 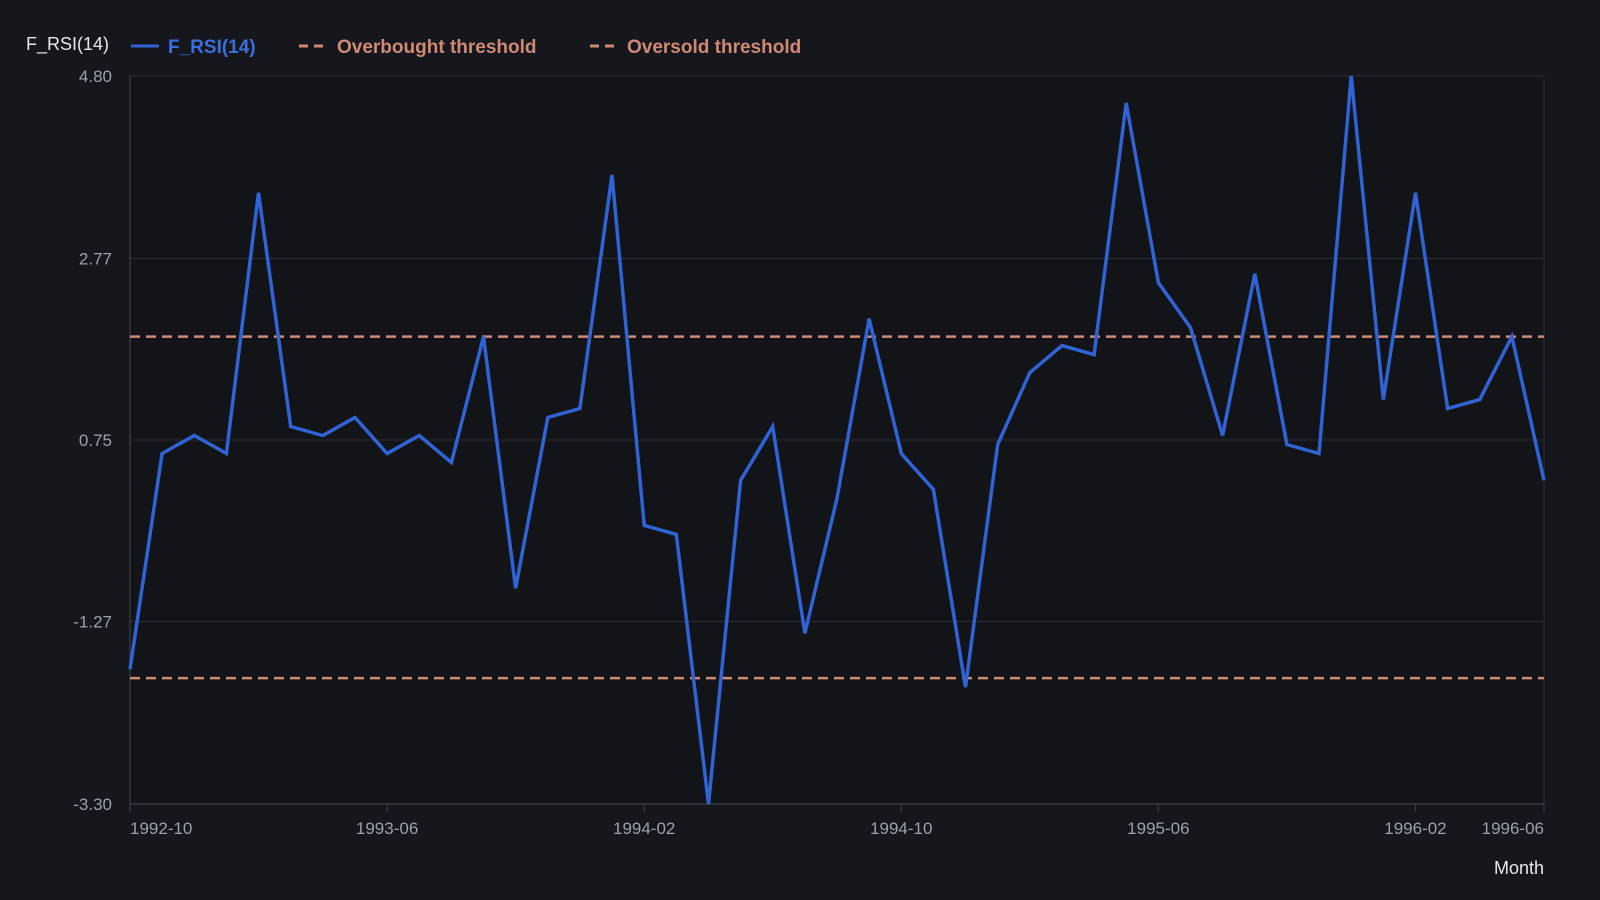 I want to click on x-tick-label: 1994-10, so click(x=901, y=828).